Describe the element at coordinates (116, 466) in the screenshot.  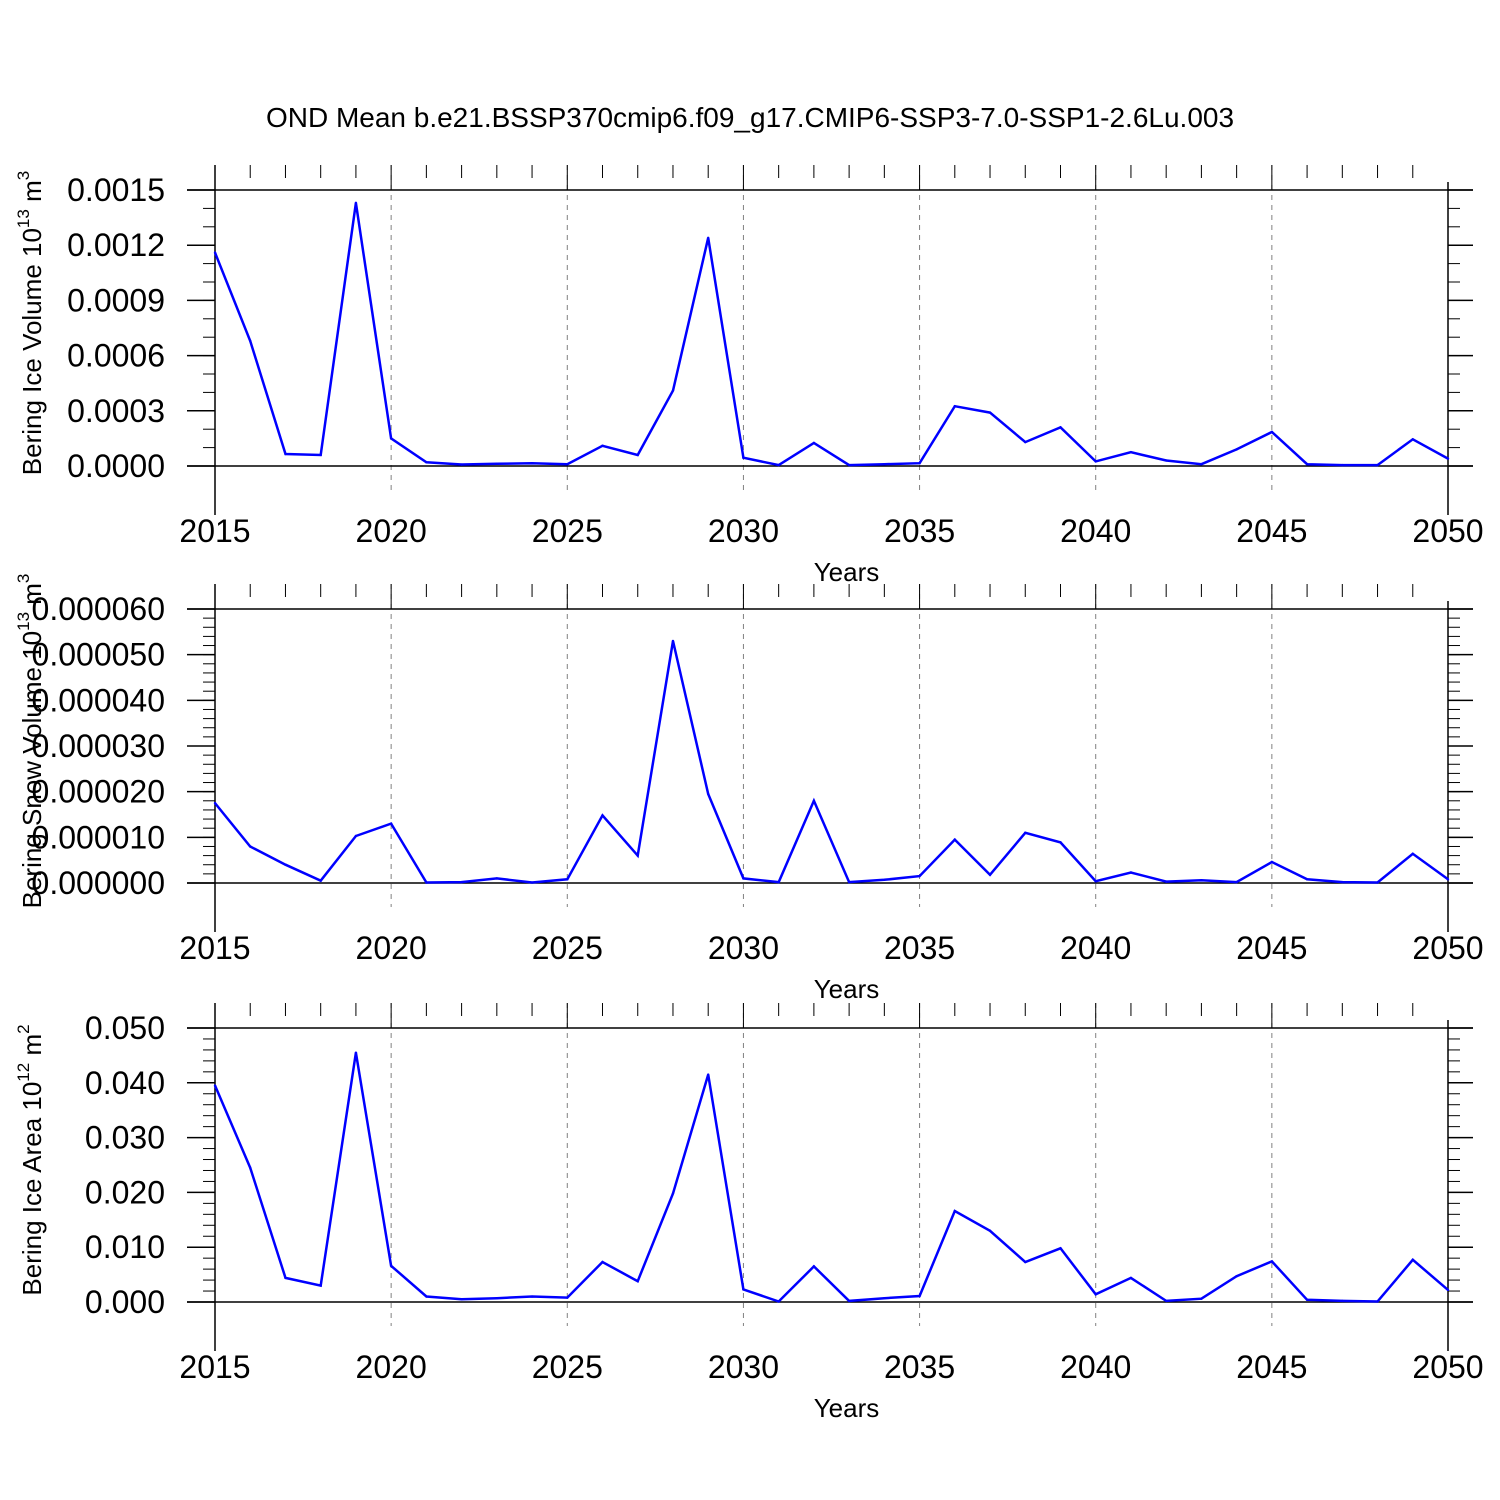
I see `y-tick-label: 0.0000` at that location.